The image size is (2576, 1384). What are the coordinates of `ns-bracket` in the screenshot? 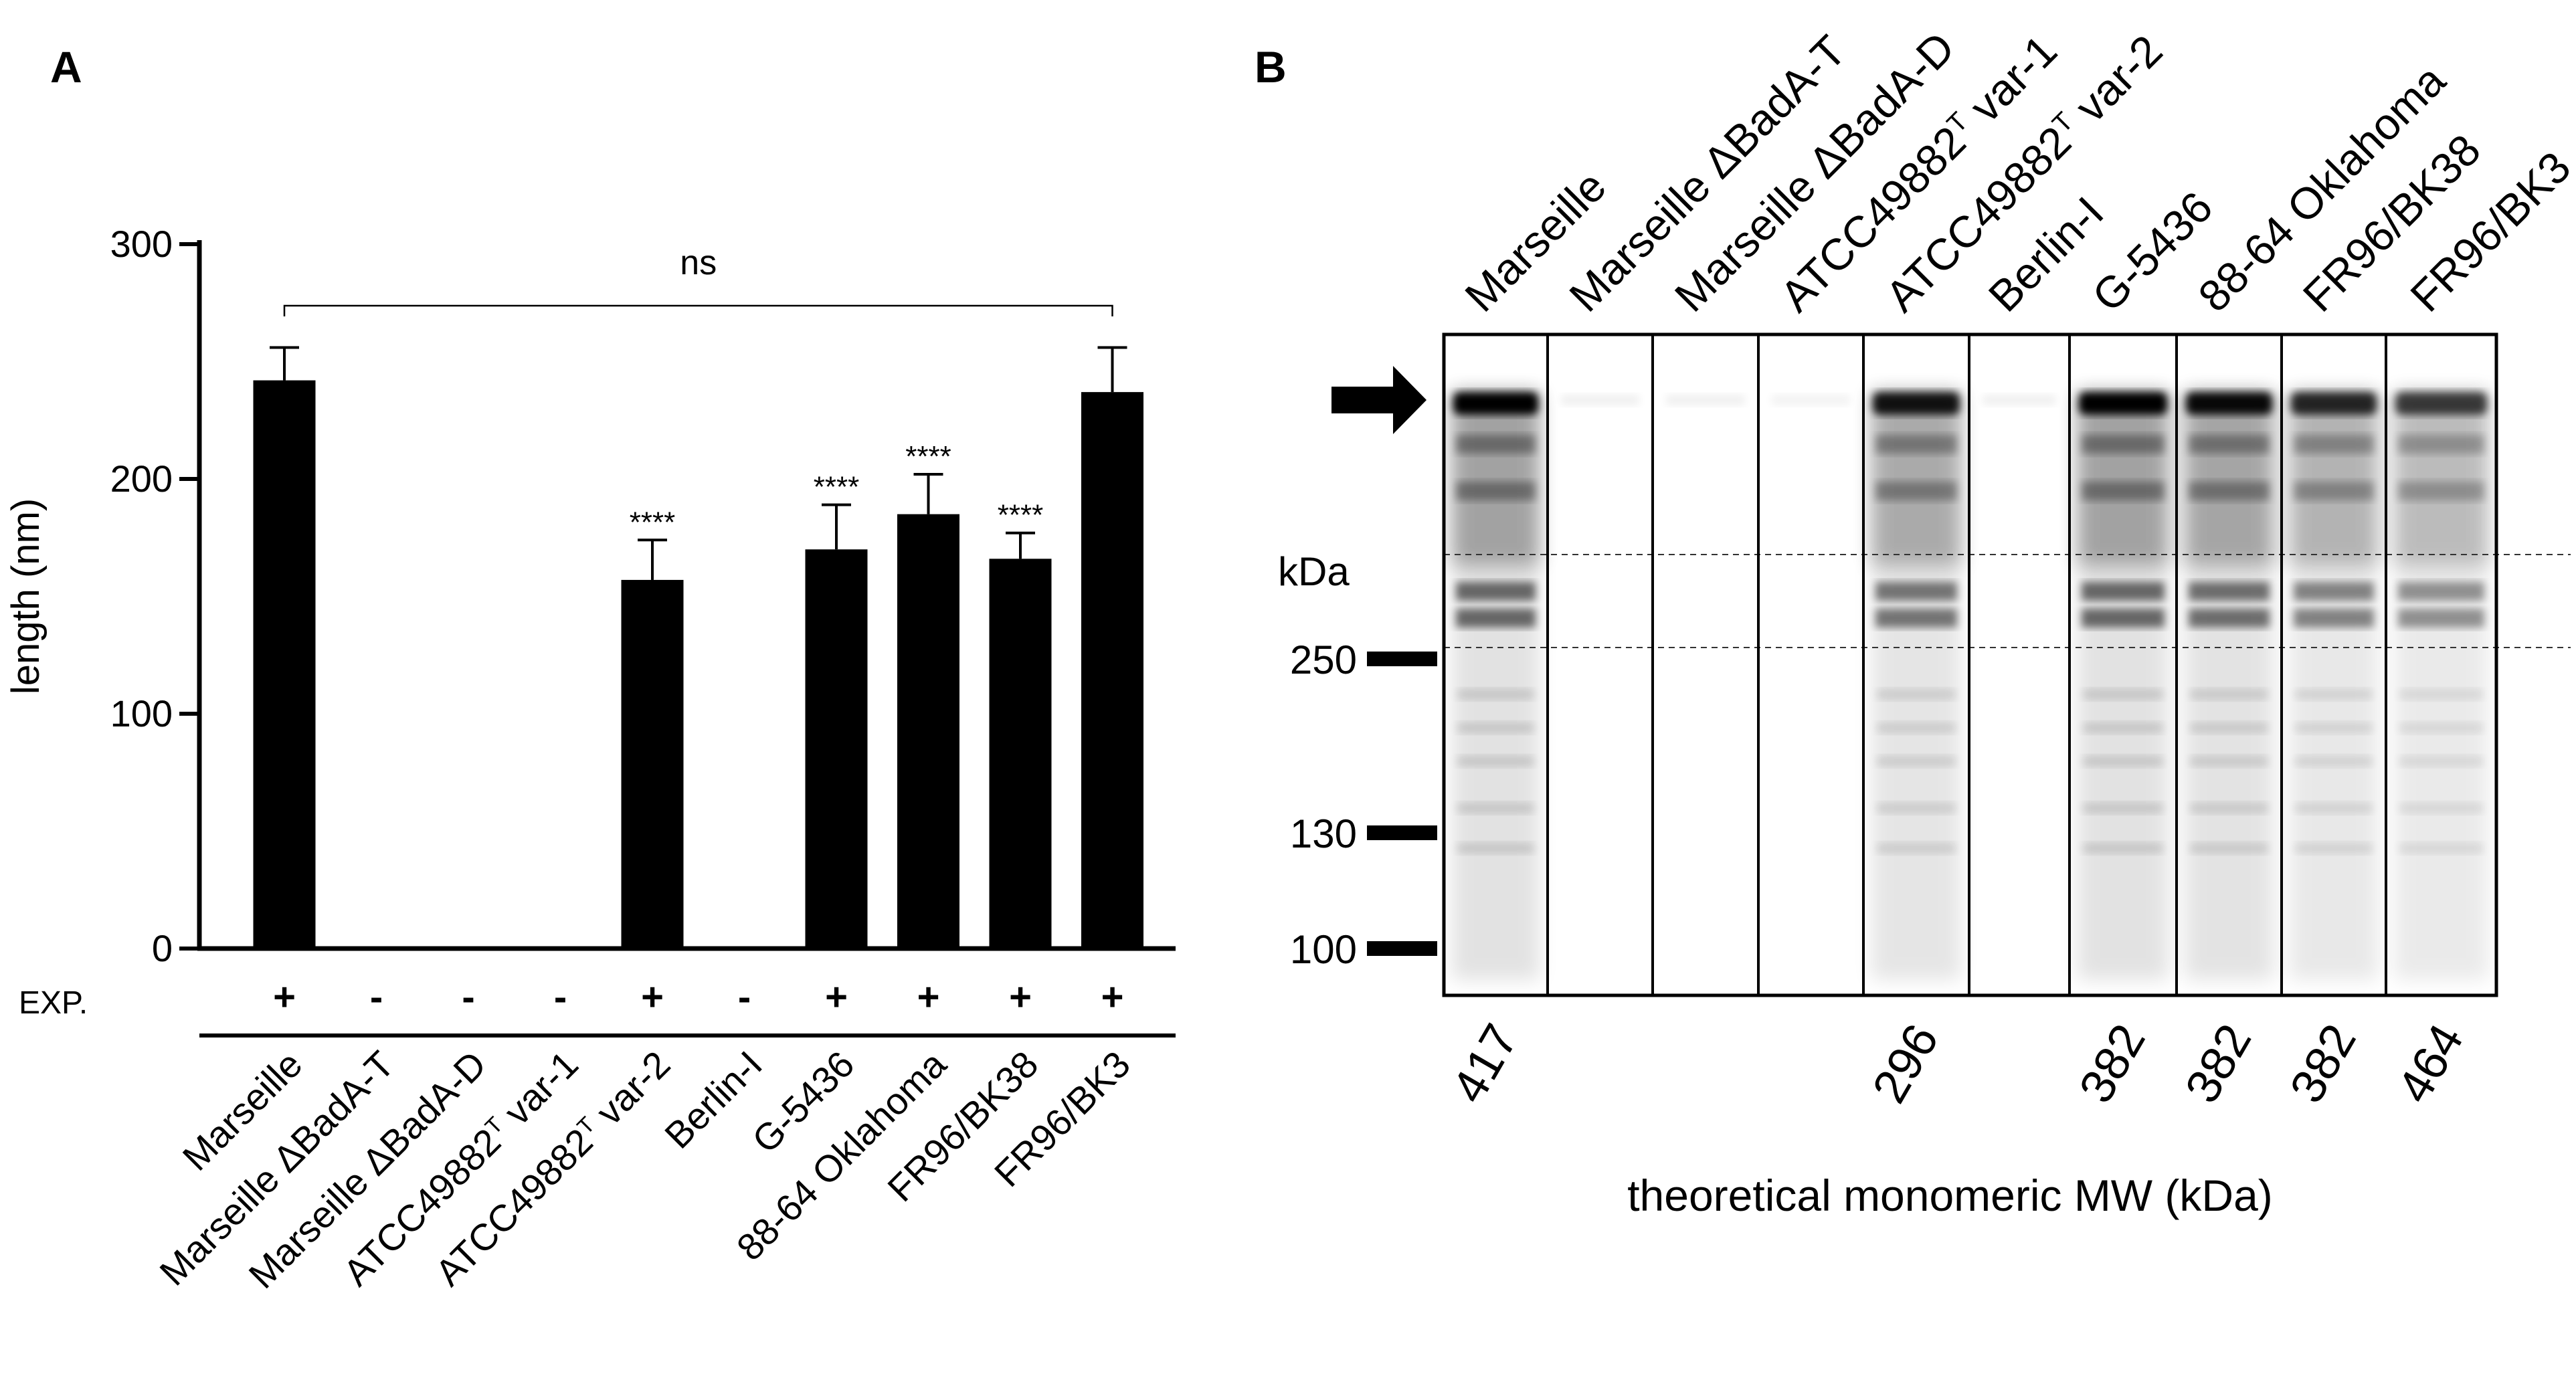 It's located at (698, 310).